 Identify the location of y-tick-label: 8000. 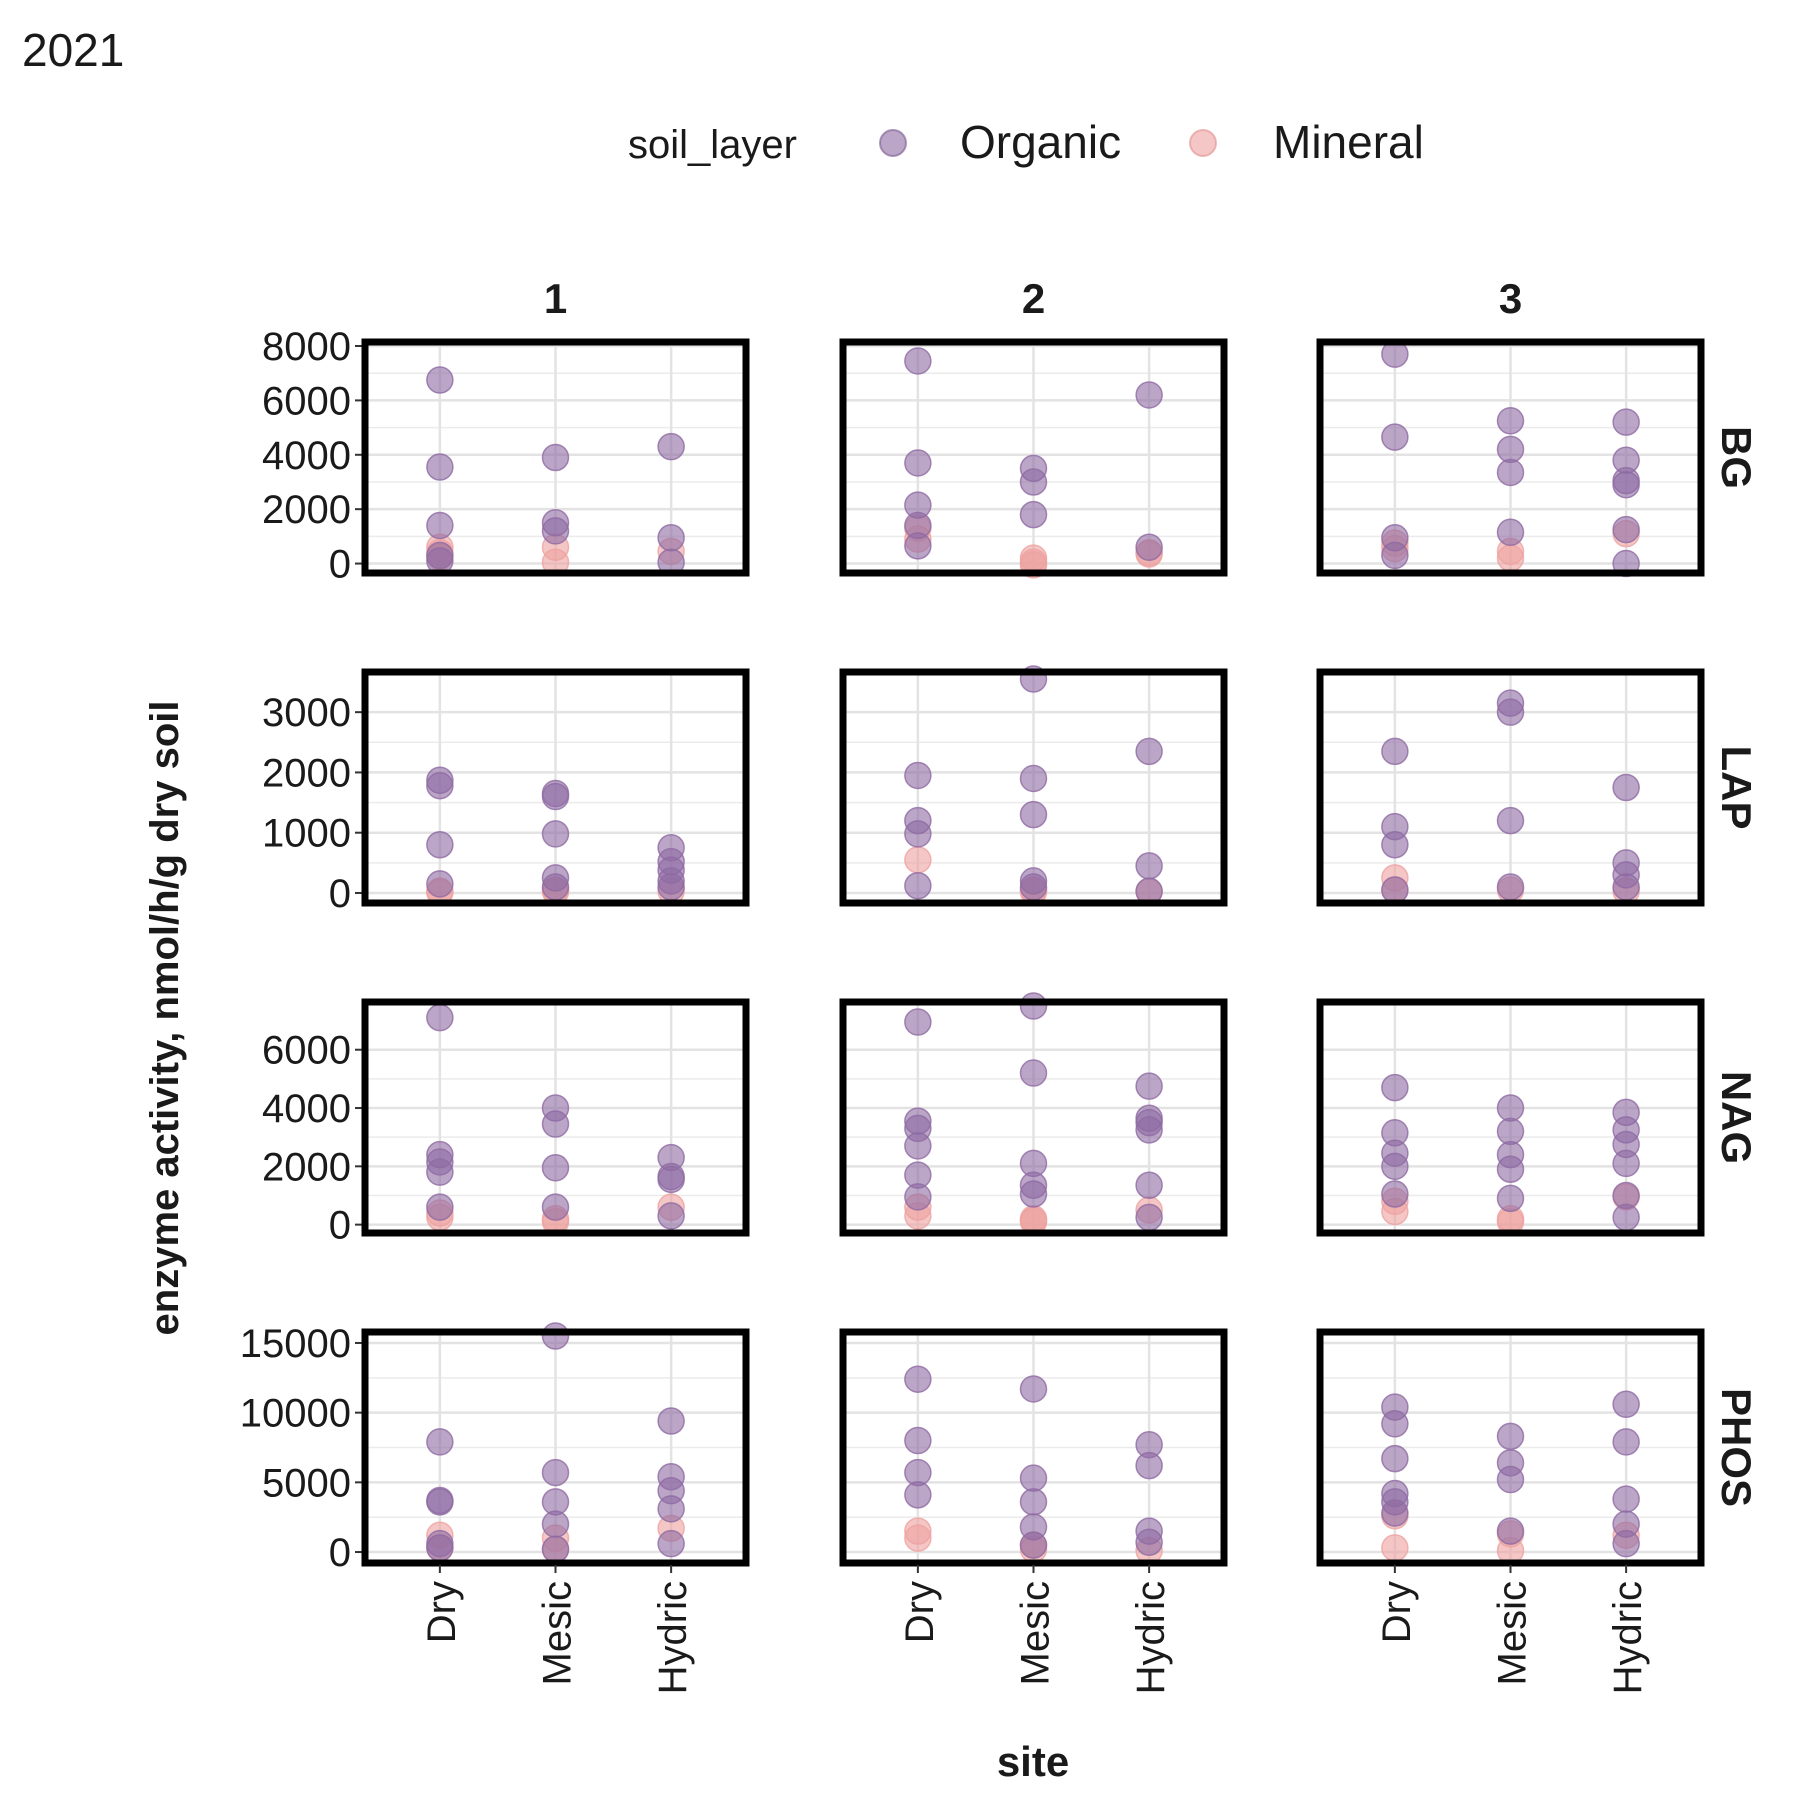
(306, 347).